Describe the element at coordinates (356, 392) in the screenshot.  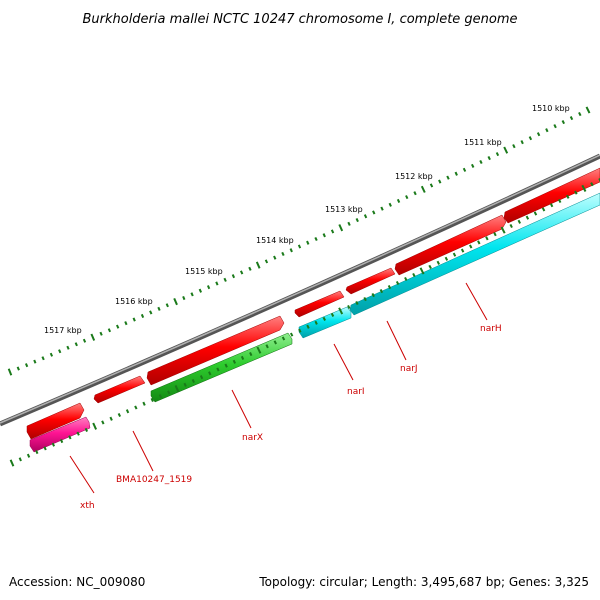
I see `gene-label-nari: narI` at that location.